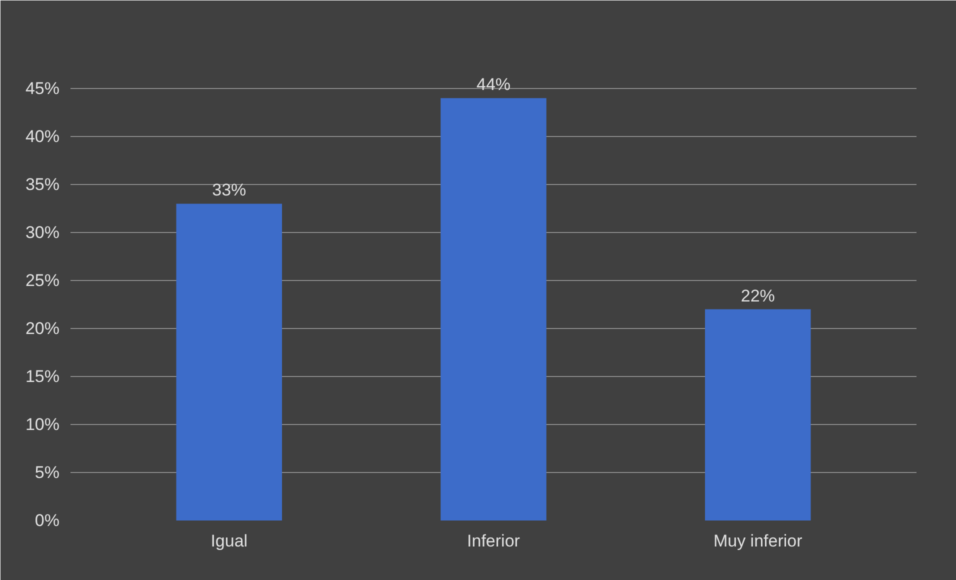  I want to click on y-tick-label: 5%, so click(47, 472).